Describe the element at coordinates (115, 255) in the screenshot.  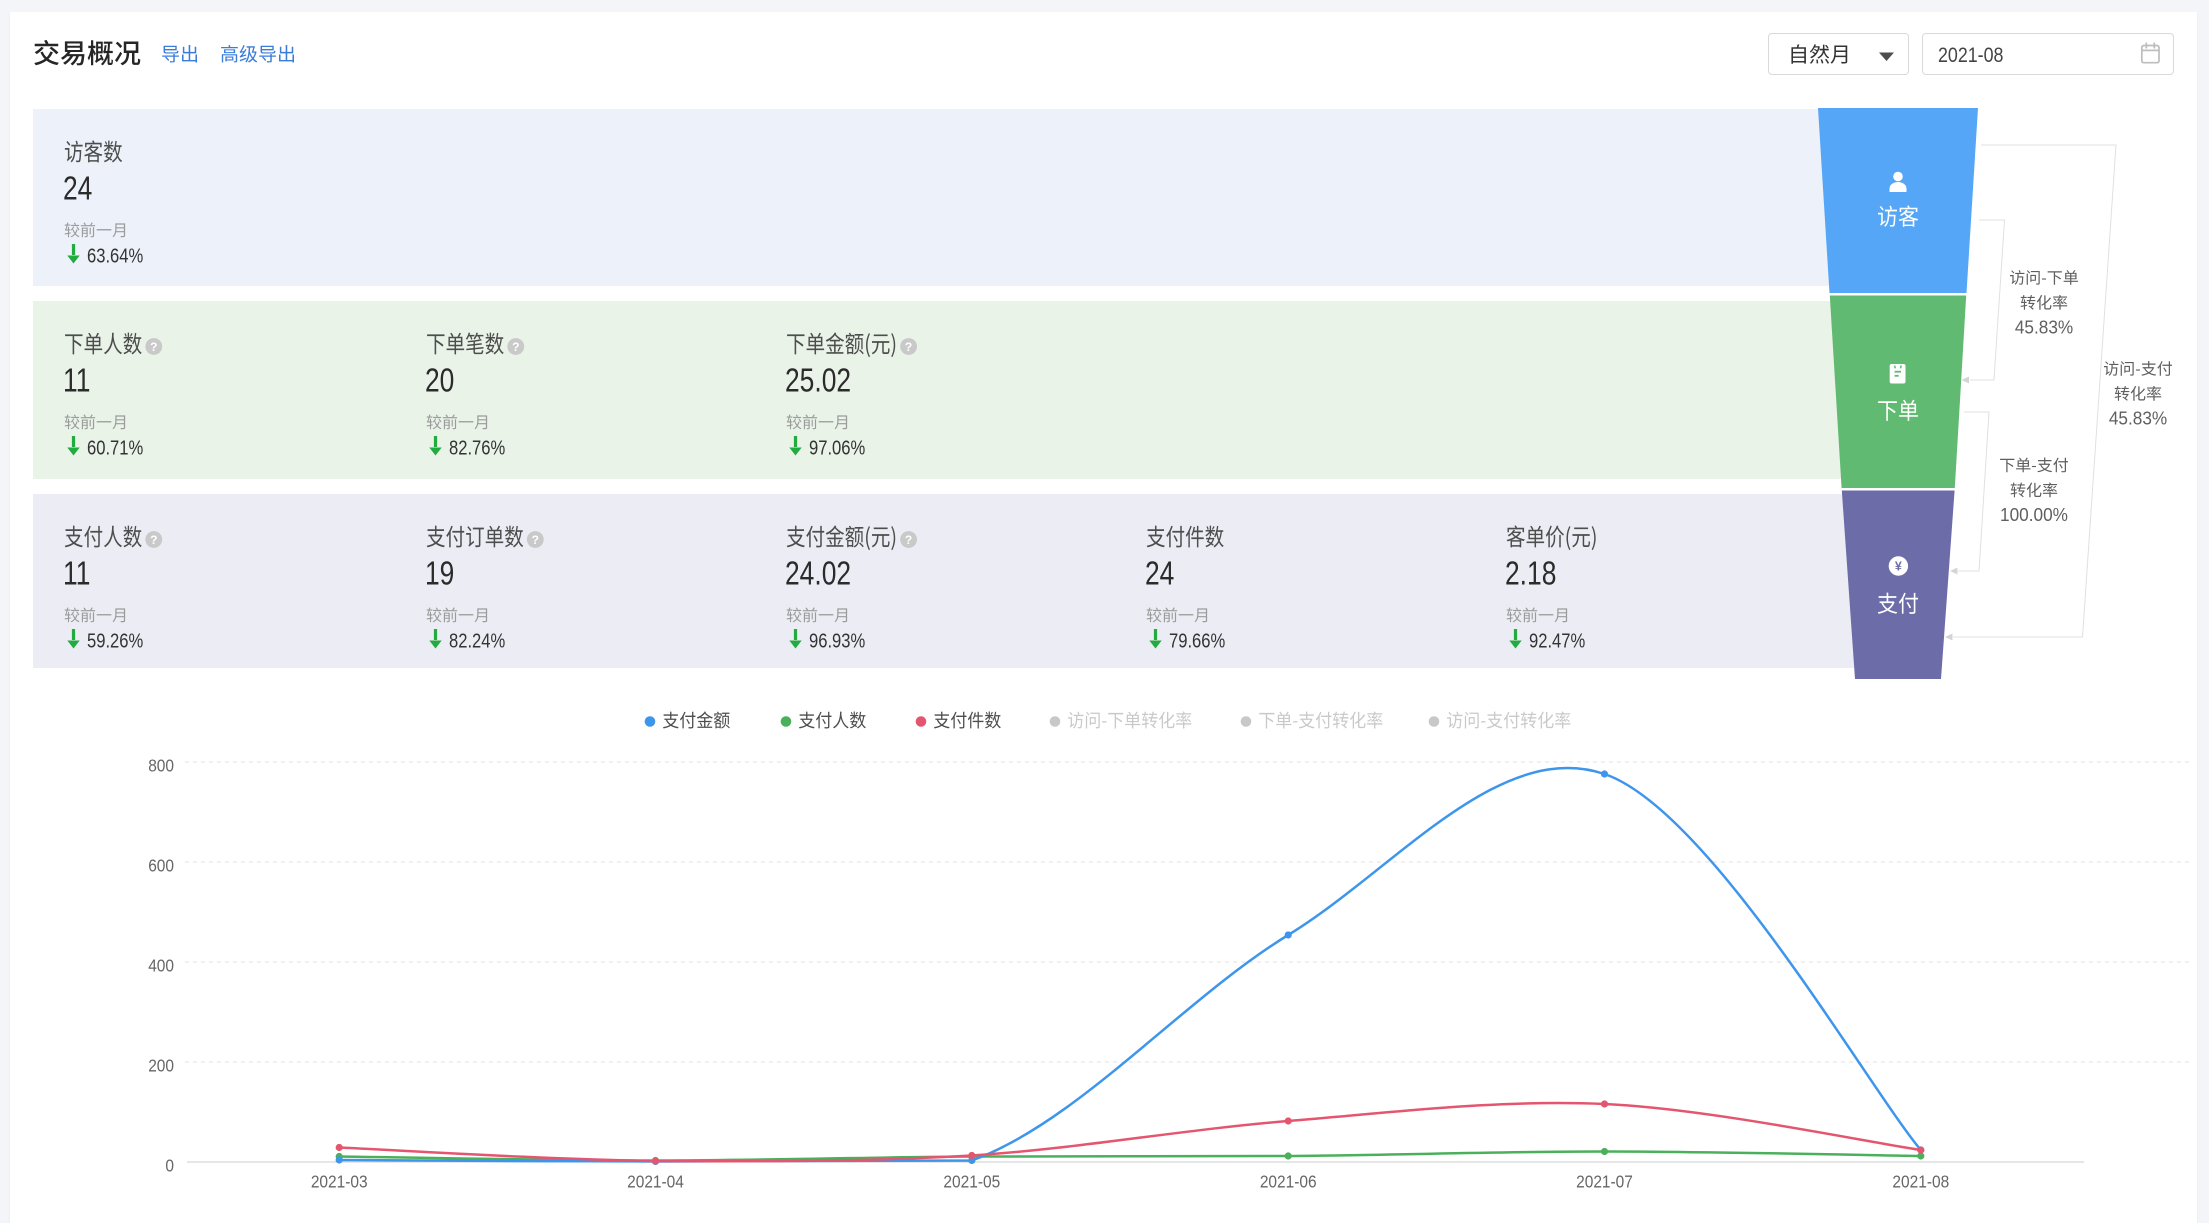
I see `svg-text: 63.64%` at that location.